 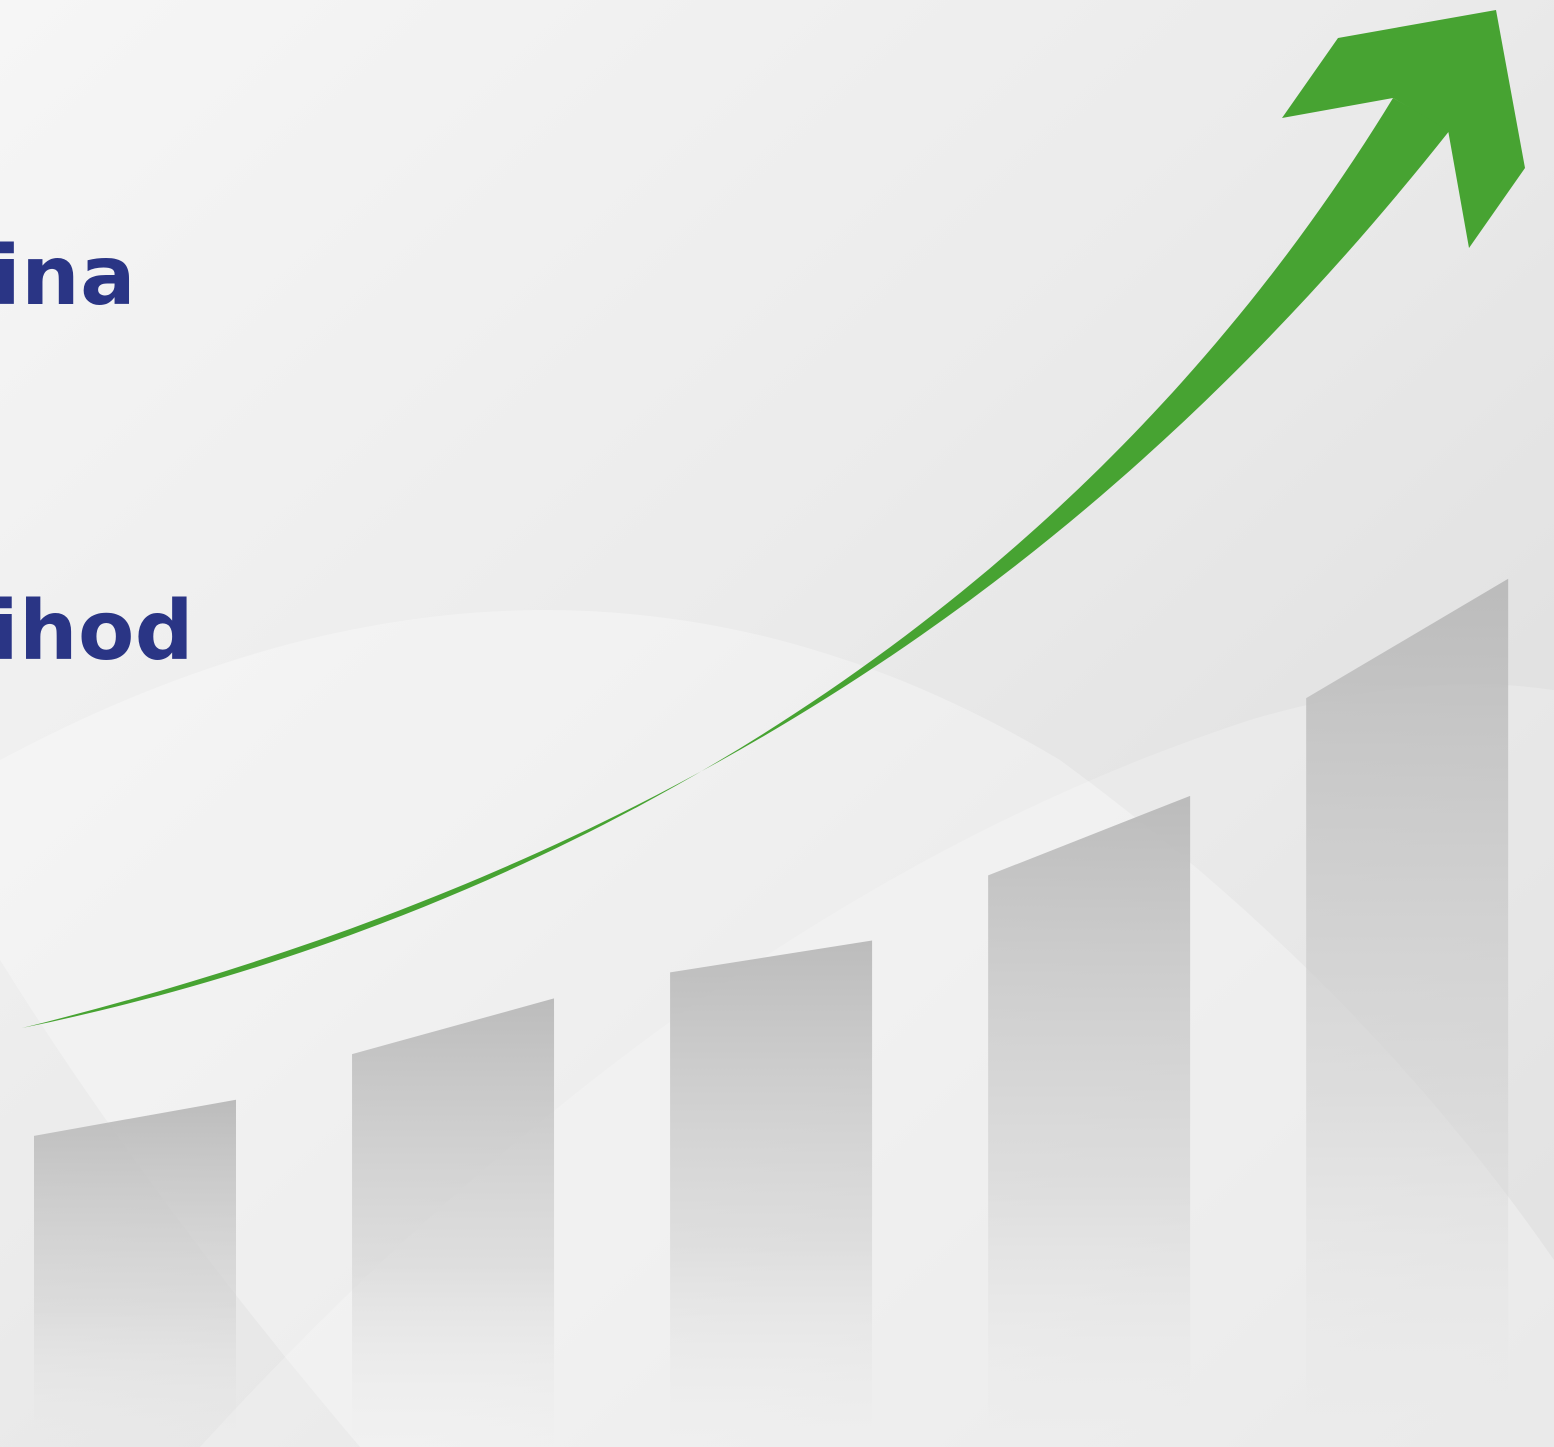 I want to click on arrow-head, so click(x=1403, y=129).